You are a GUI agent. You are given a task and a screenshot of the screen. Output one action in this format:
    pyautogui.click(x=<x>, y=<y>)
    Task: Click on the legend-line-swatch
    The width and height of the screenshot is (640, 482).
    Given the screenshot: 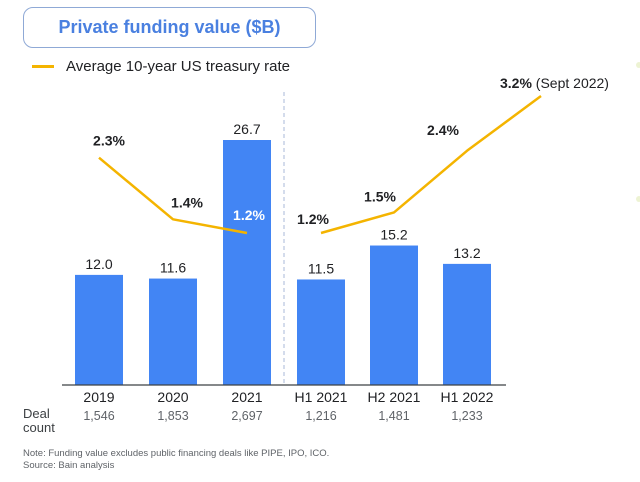 What is the action you would take?
    pyautogui.click(x=43, y=66)
    